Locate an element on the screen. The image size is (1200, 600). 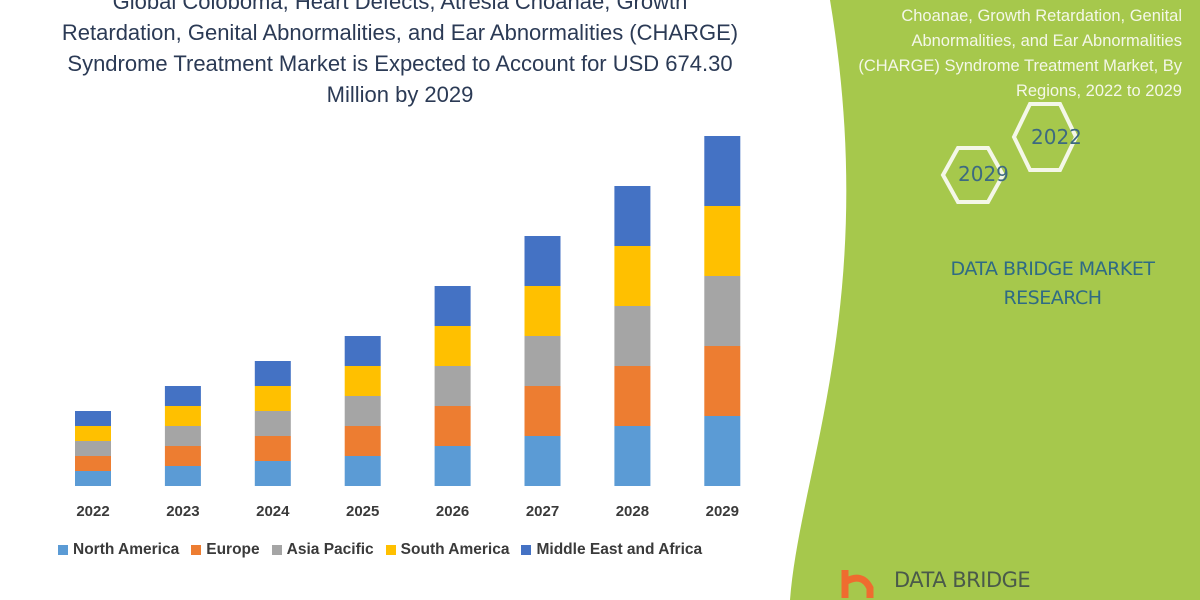
bar-segment-2027-south-america is located at coordinates (542, 311).